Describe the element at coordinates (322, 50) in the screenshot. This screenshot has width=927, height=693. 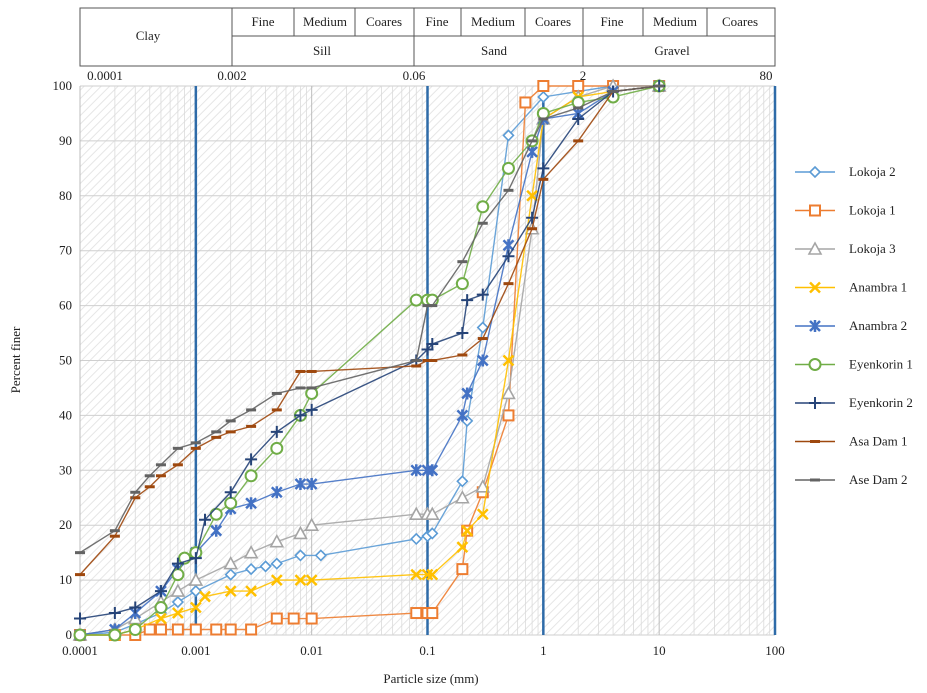
I see `header-silt: Sill` at that location.